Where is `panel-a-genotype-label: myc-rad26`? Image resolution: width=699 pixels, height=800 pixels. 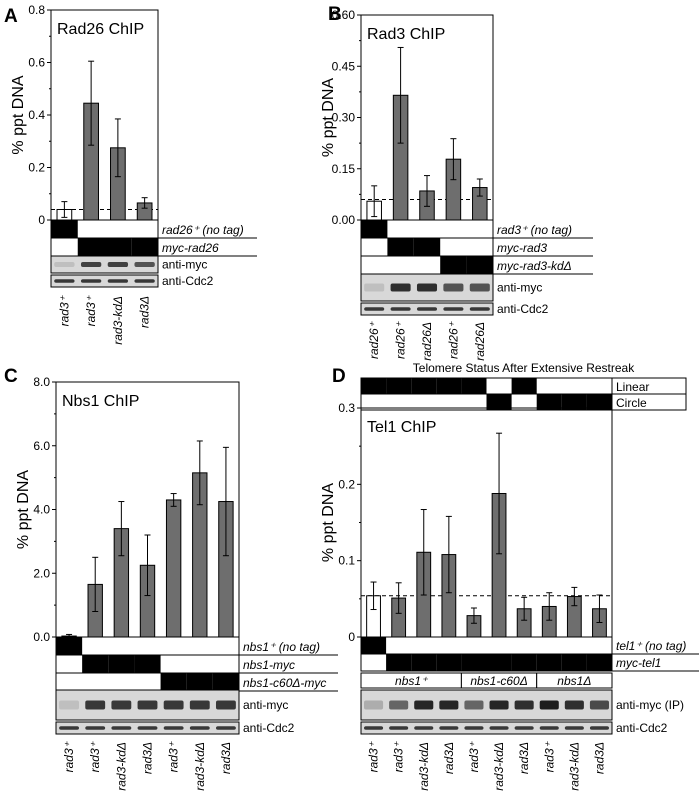
panel-a-genotype-label: myc-rad26 is located at coordinates (190, 248).